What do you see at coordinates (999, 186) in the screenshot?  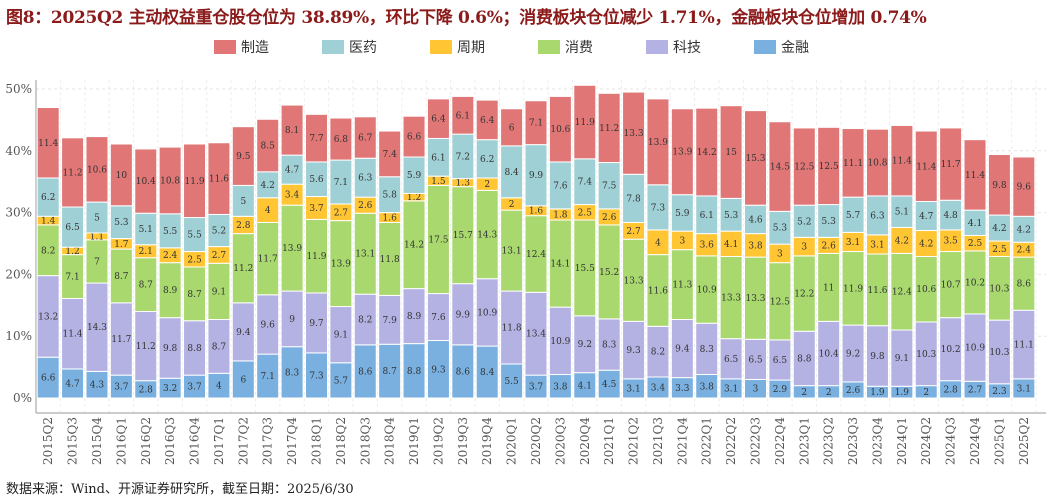 I see `data-label: 9.8` at bounding box center [999, 186].